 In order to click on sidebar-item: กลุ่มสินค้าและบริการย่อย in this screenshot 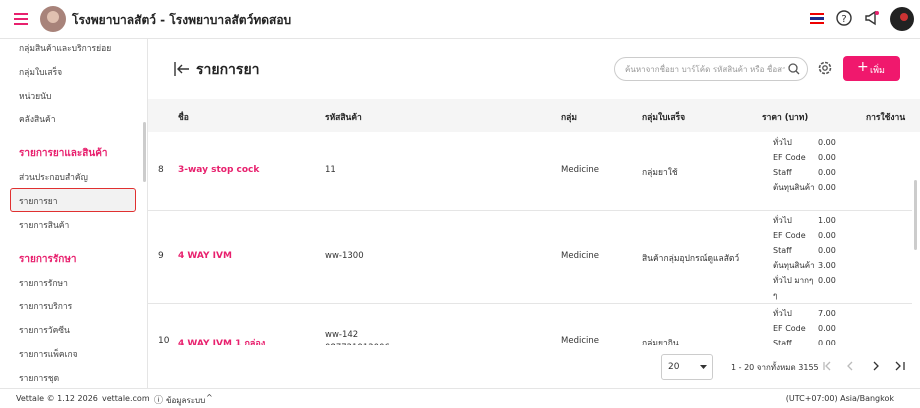, I will do `click(65, 49)`.